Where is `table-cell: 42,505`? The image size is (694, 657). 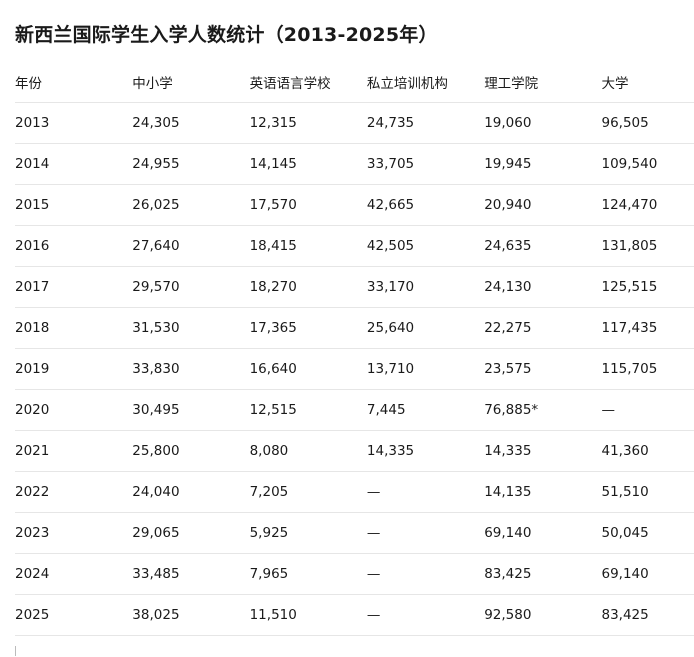
table-cell: 42,505 is located at coordinates (425, 246).